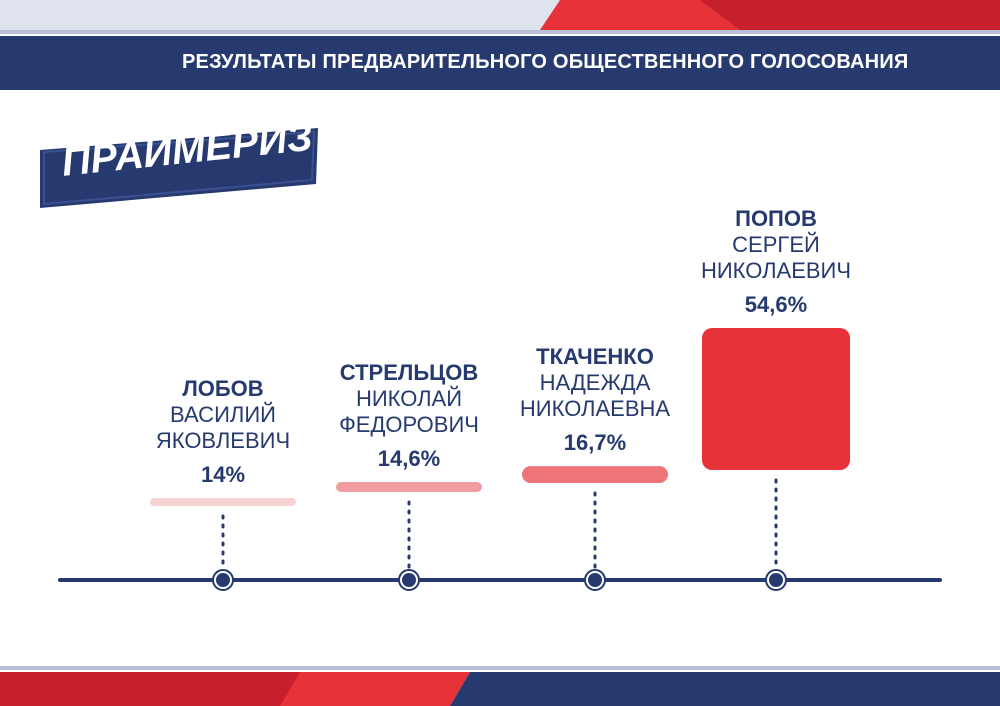  Describe the element at coordinates (179, 168) in the screenshot. I see `primaries-badge` at that location.